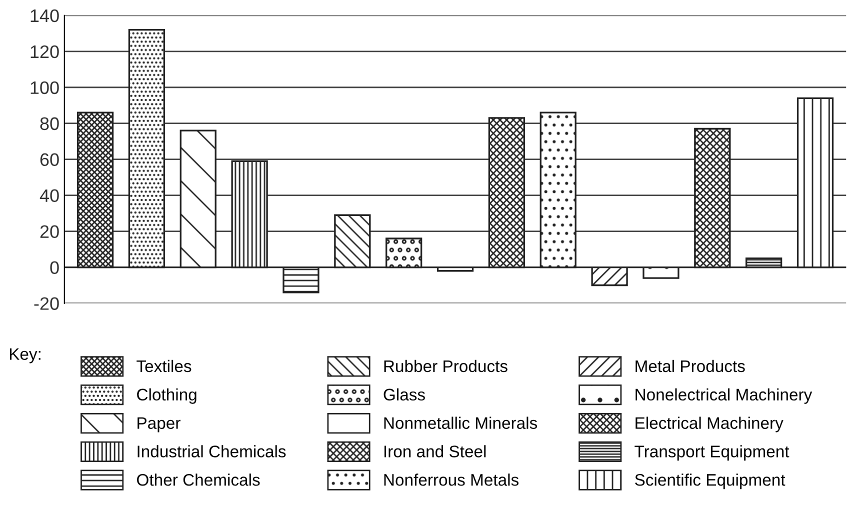 Image resolution: width=859 pixels, height=514 pixels. What do you see at coordinates (44, 15) in the screenshot?
I see `y-tick-label: 140` at bounding box center [44, 15].